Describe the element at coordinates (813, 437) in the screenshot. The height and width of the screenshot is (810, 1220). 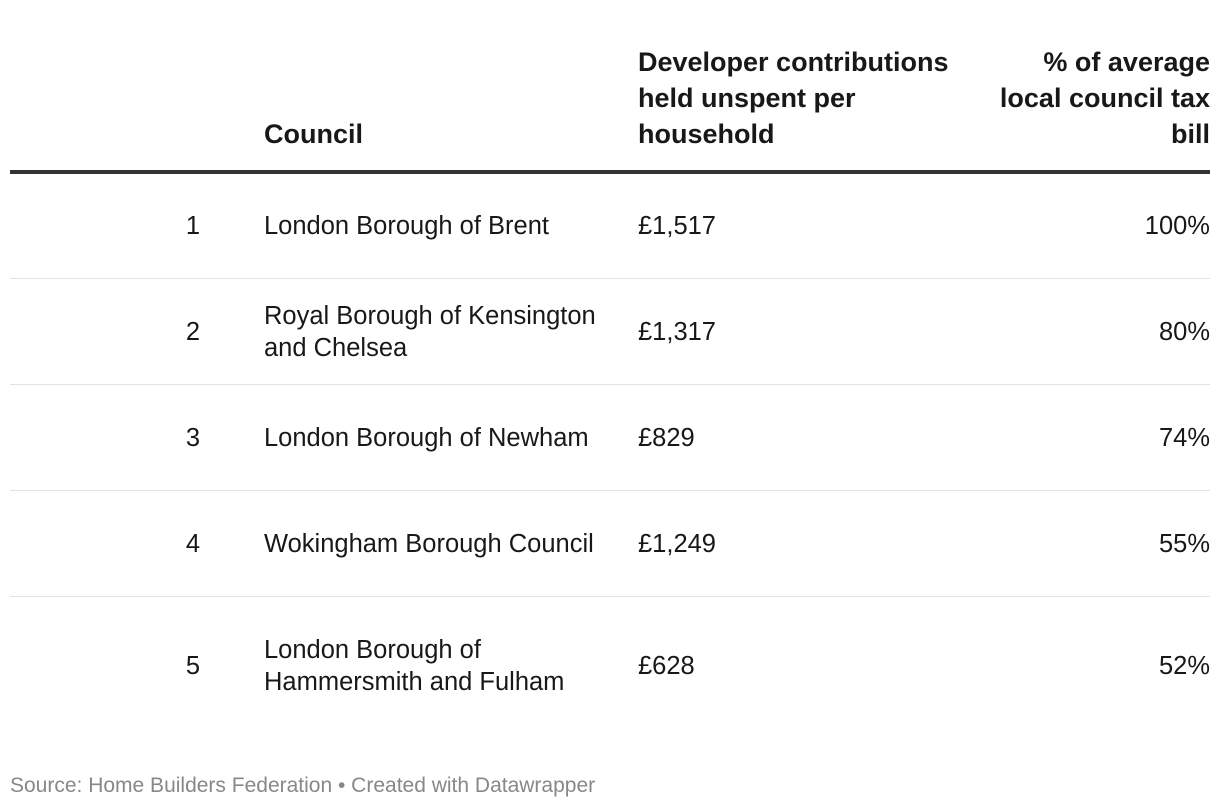
I see `amount-cell: £829` at that location.